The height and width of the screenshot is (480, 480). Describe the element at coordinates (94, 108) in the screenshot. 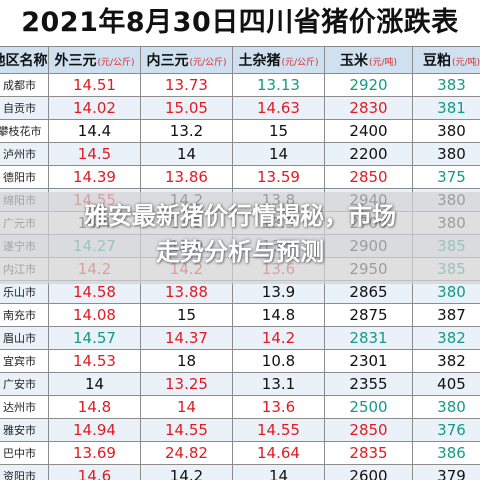

I see `cell-outer-ternary: 14.02` at that location.